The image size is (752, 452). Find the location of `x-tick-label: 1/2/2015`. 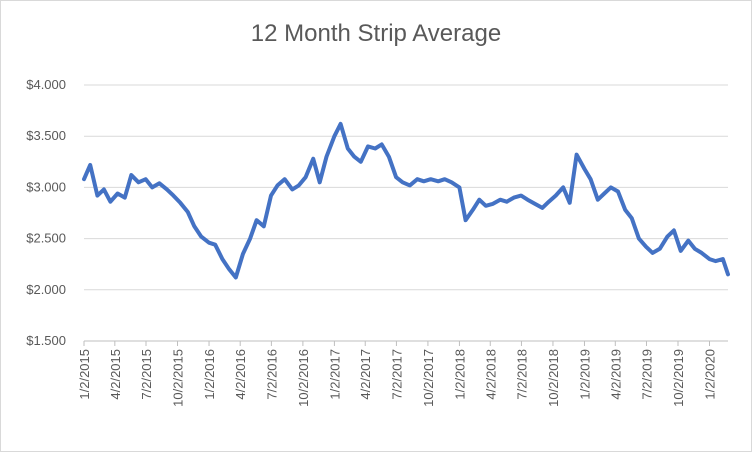

x-tick-label: 1/2/2015 is located at coordinates (84, 374).